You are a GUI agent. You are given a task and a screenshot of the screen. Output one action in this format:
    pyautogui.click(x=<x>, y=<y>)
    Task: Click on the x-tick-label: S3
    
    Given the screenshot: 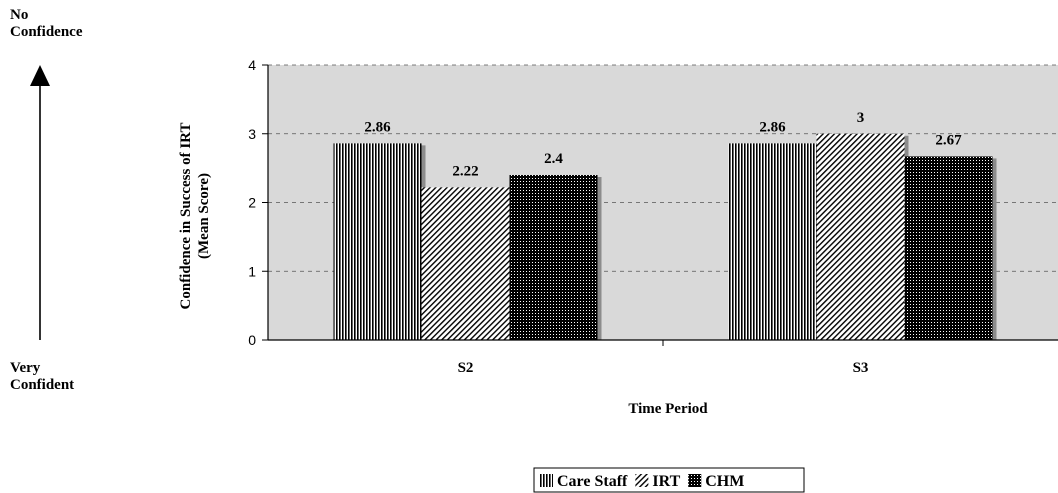 What is the action you would take?
    pyautogui.click(x=861, y=368)
    